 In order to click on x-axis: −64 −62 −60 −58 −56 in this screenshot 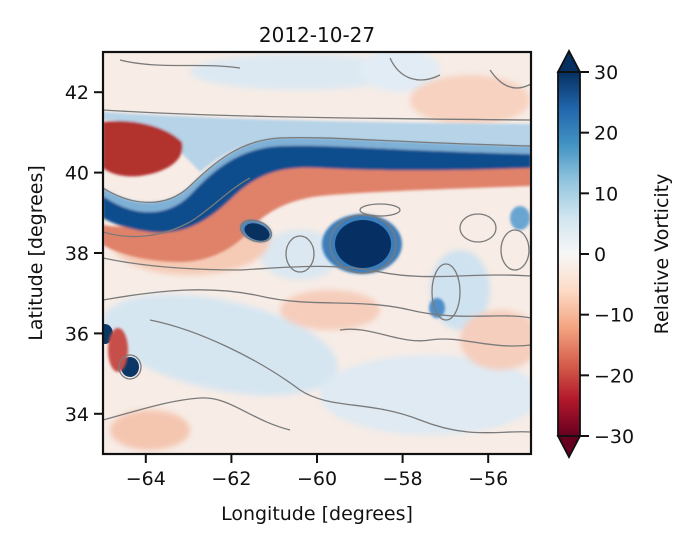, I will do `click(317, 472)`.